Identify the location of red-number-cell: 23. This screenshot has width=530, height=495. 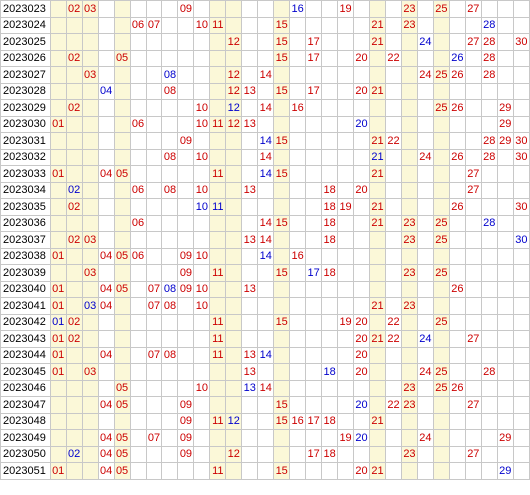
(409, 25).